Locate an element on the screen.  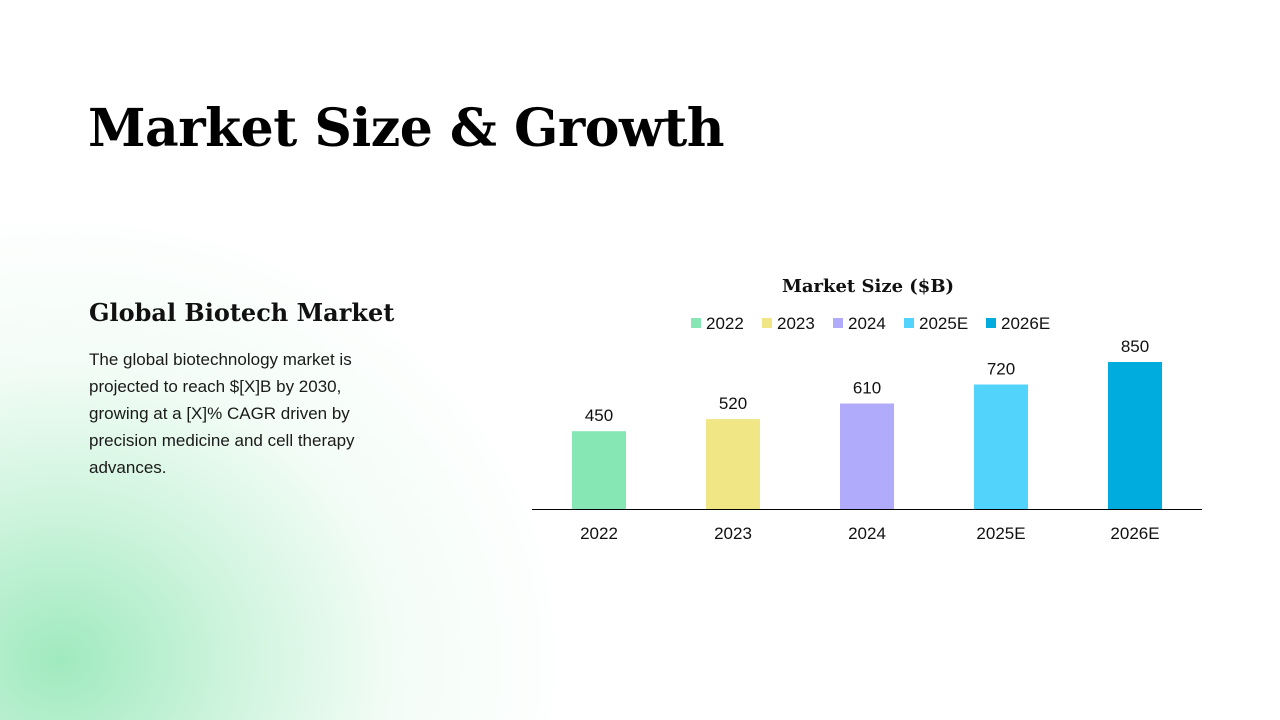
bar-2026e is located at coordinates (1135, 435).